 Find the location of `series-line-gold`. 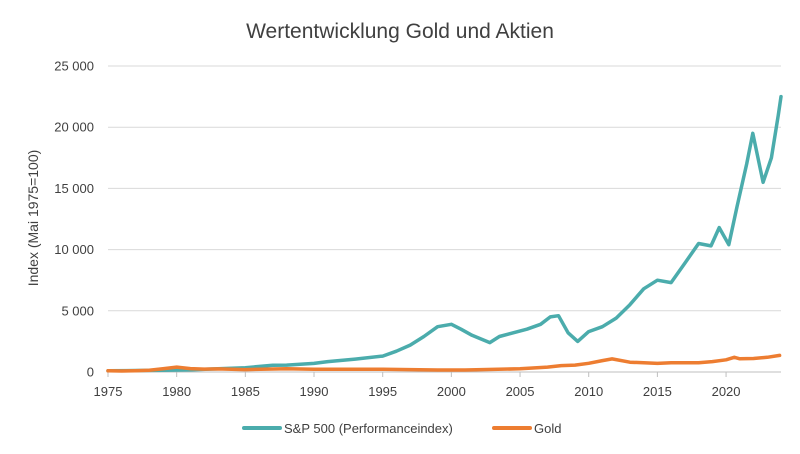

series-line-gold is located at coordinates (444, 363).